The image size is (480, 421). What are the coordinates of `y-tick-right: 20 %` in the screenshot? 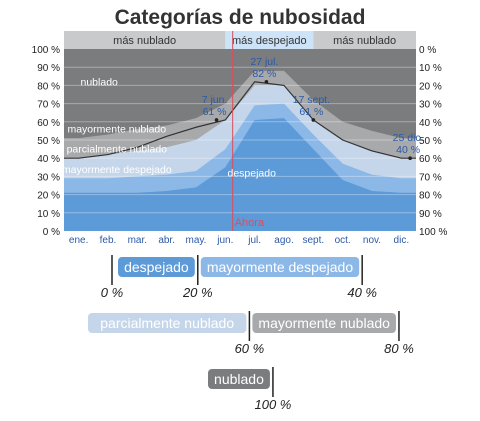 It's located at (430, 86).